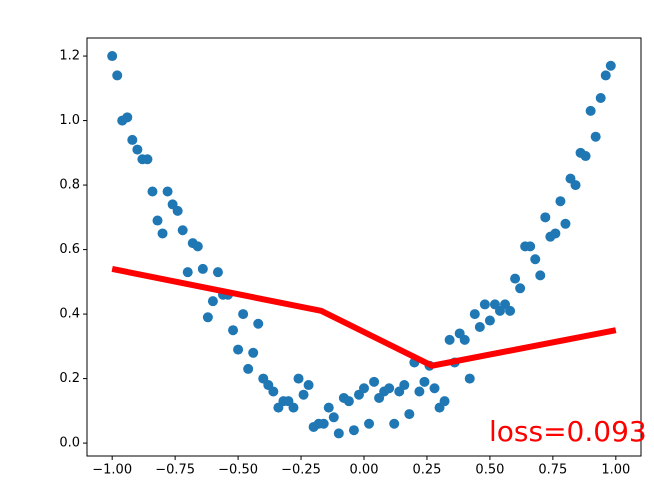 This screenshot has width=654, height=500. Describe the element at coordinates (364, 470) in the screenshot. I see `x-tick-label: 0.00` at that location.